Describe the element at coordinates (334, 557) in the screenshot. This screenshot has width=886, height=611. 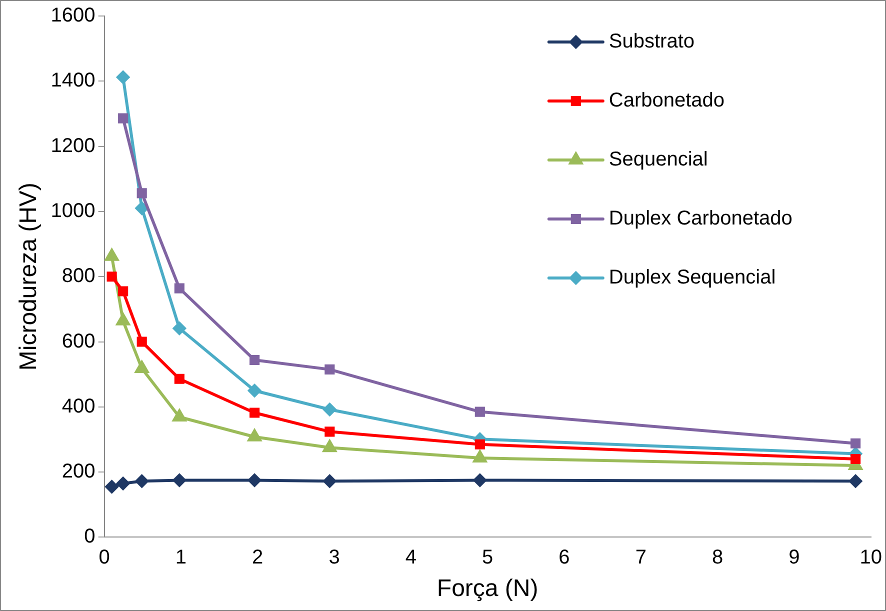
I see `x-tick-label: 3` at that location.